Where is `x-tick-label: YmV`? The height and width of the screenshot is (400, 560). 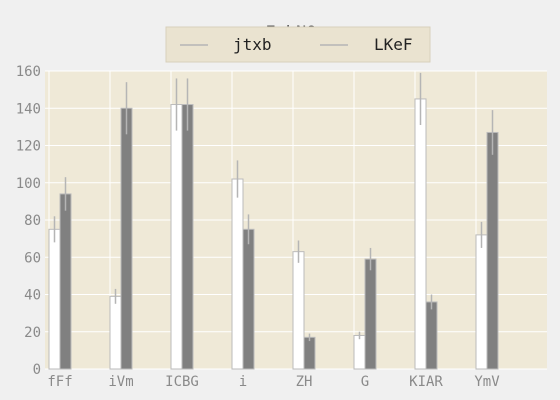 x-tick-label: YmV is located at coordinates (487, 382).